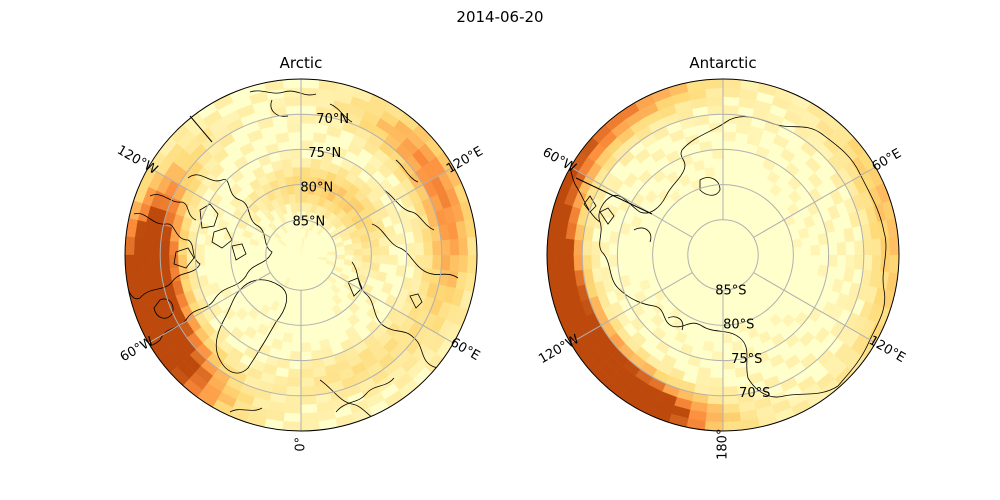  I want to click on sector-edge-line, so click(614, 196).